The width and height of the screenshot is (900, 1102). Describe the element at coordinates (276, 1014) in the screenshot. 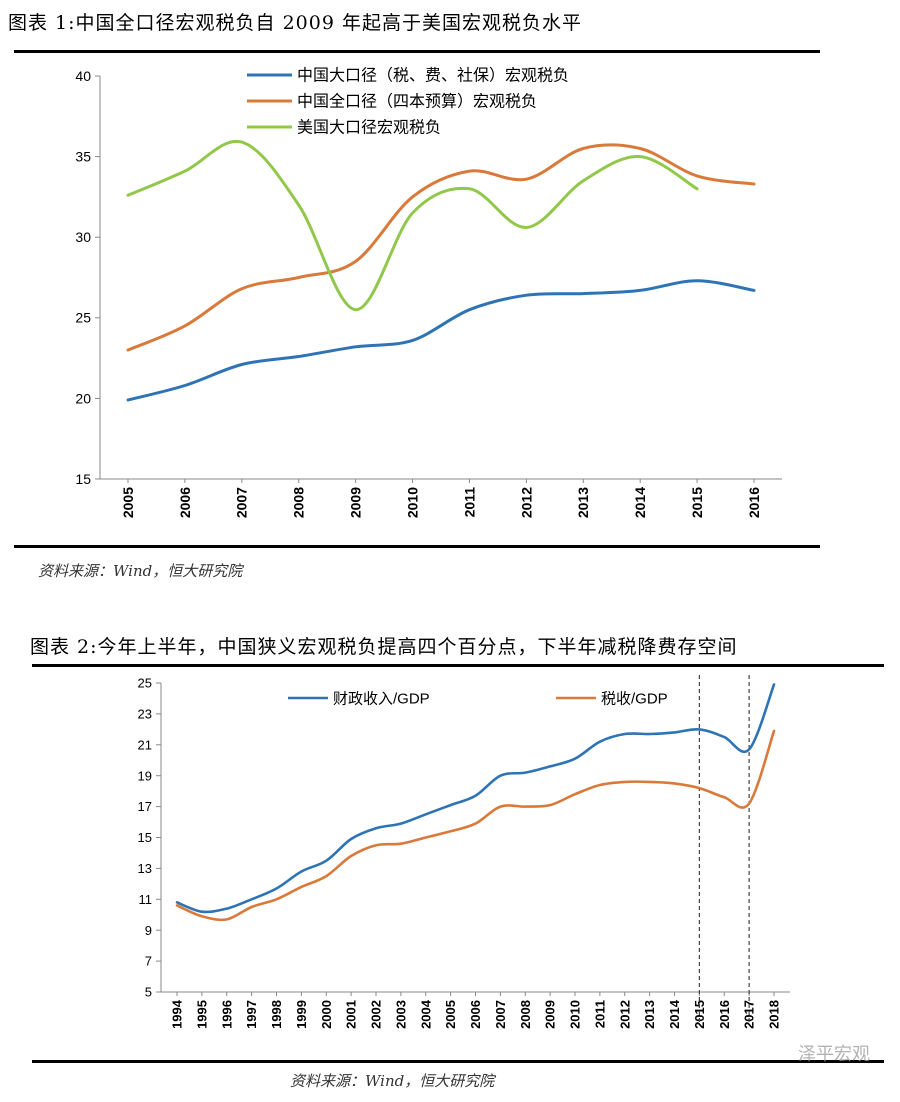

I see `c2-x-tick-label: 1998` at that location.